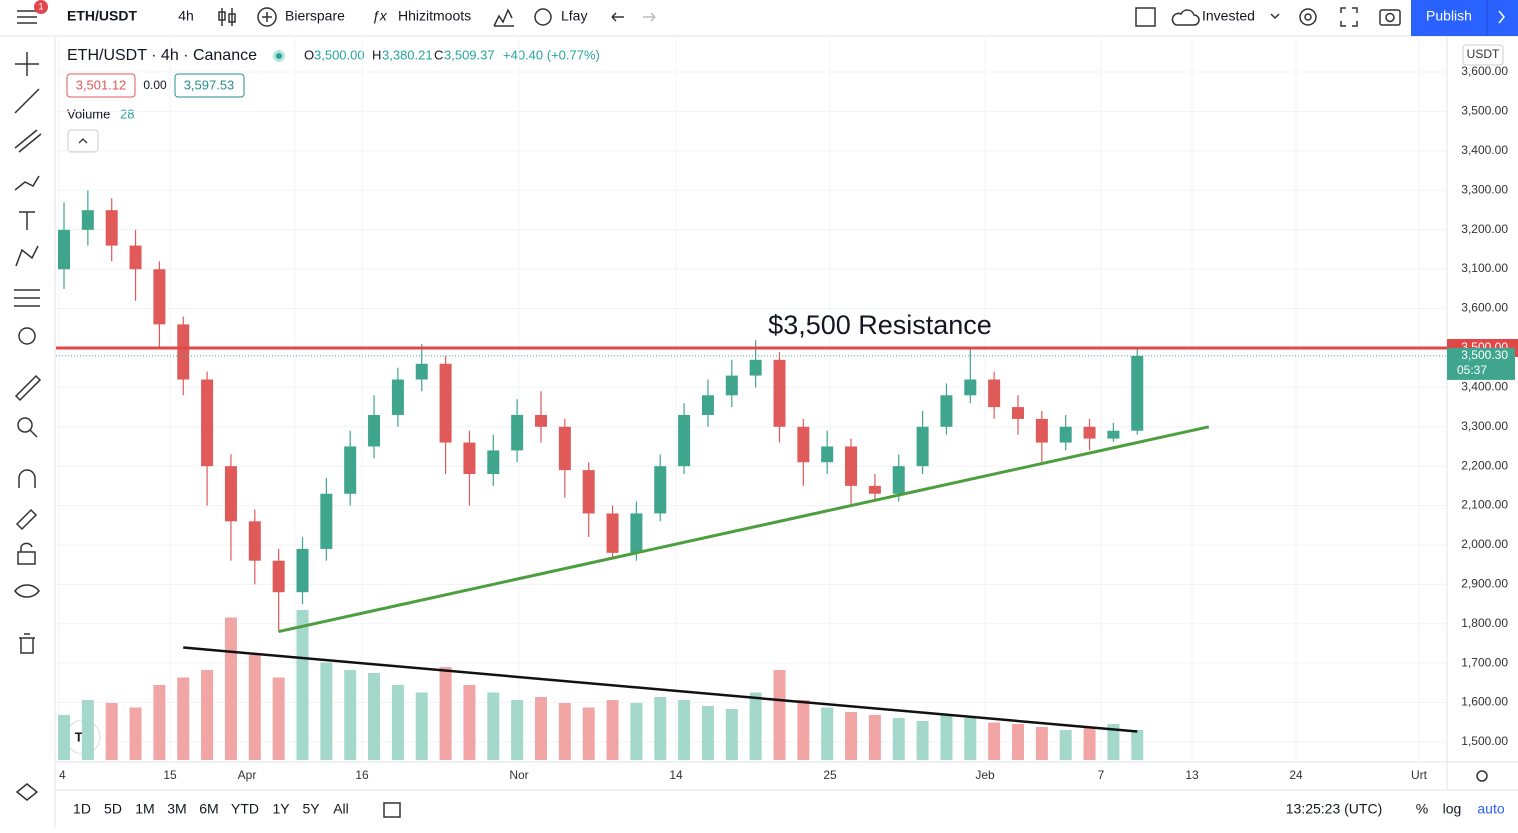  Describe the element at coordinates (649, 17) in the screenshot. I see `redo` at that location.